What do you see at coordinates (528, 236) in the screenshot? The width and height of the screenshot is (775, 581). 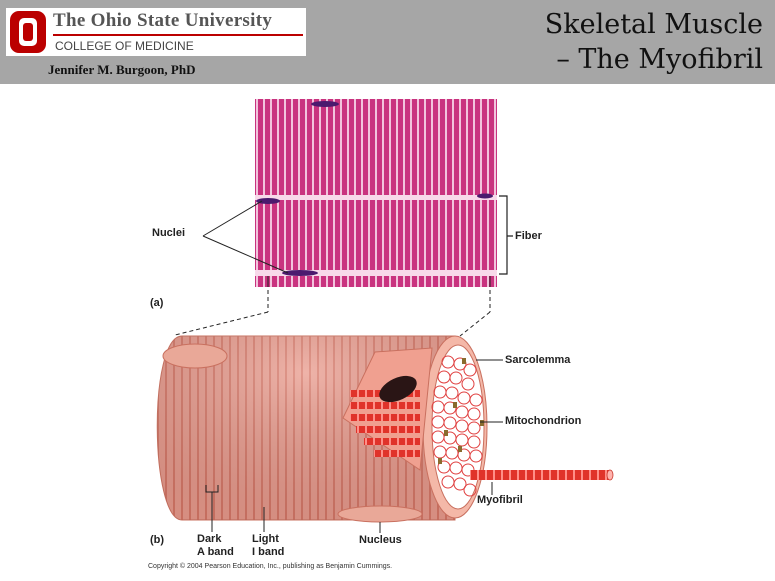 I see `fiber-label: Fiber` at bounding box center [528, 236].